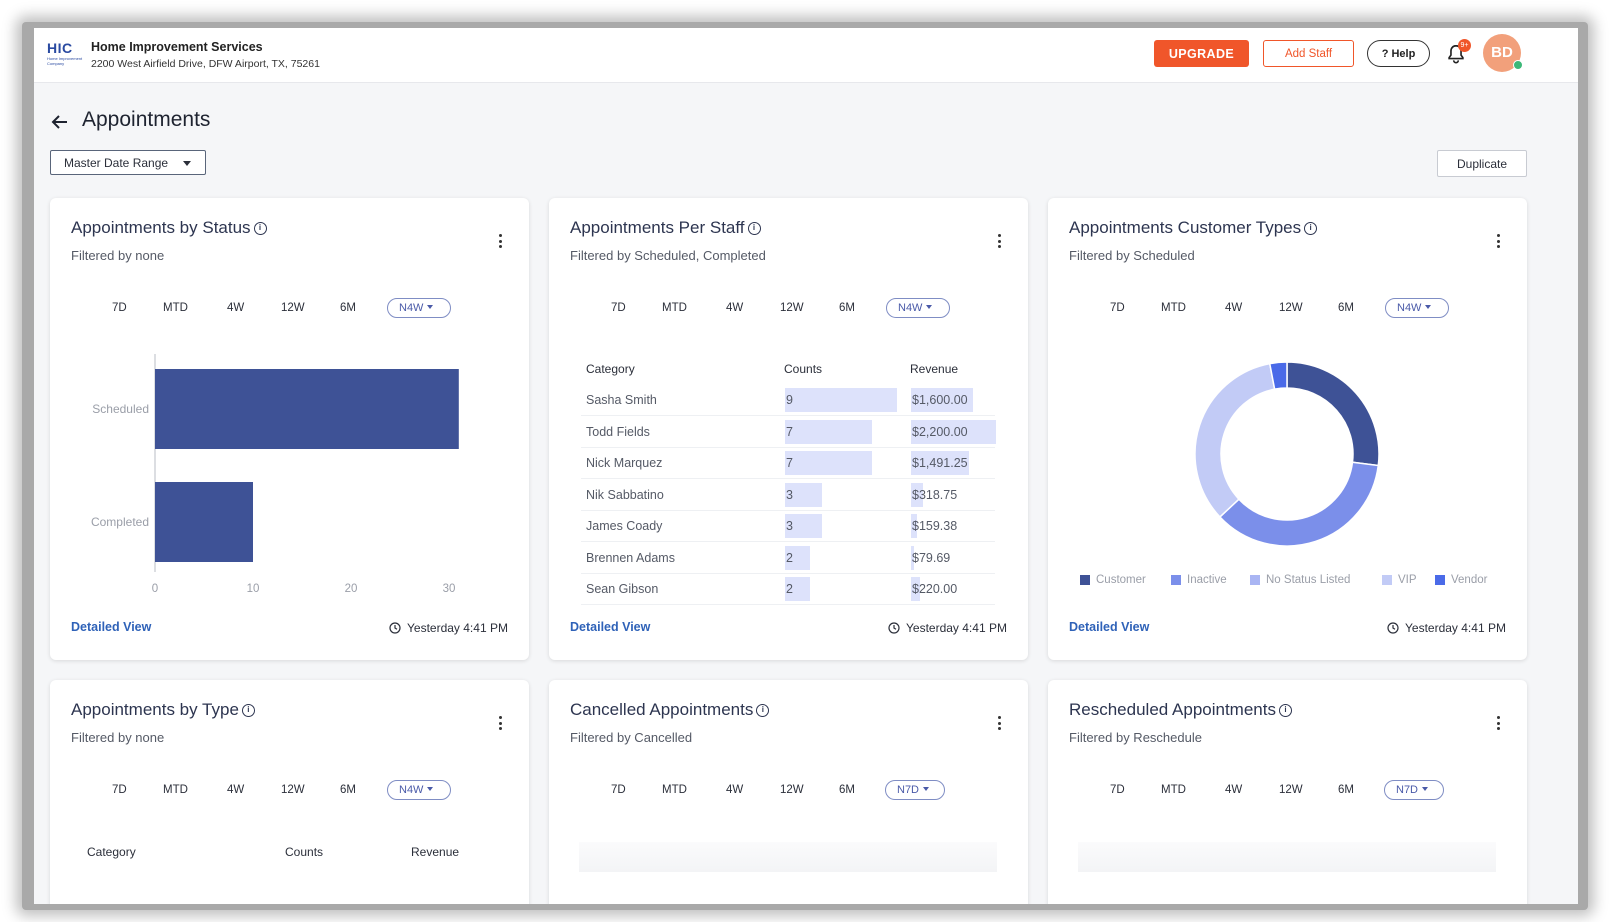 The width and height of the screenshot is (1612, 922). I want to click on table-row: James Coady 3 $159.38, so click(788, 526).